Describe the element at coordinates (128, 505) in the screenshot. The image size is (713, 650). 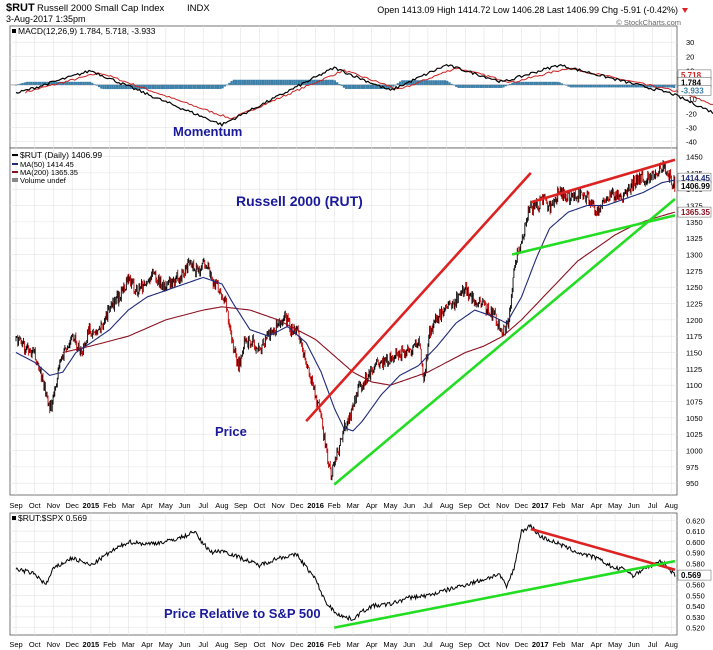
I see `x-tick-label: Mar` at that location.